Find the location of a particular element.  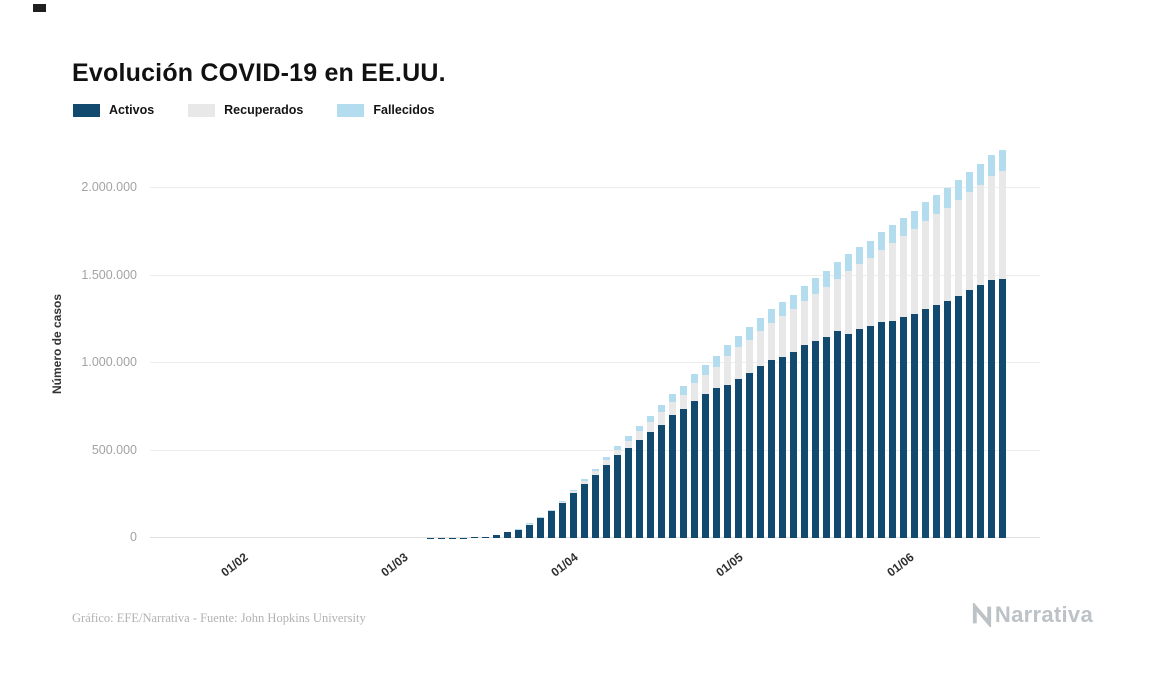

bar-18/06 is located at coordinates (991, 343).